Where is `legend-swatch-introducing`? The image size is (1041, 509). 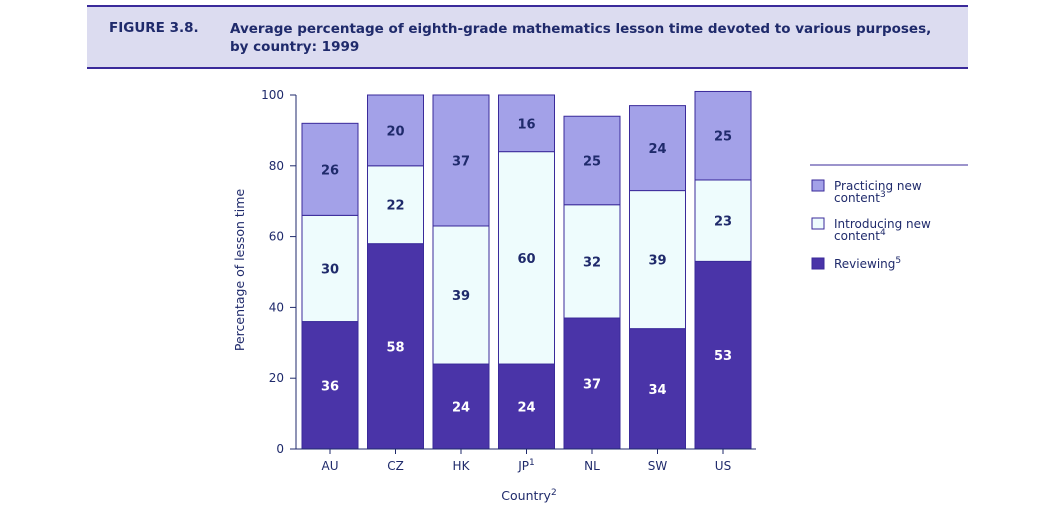 legend-swatch-introducing is located at coordinates (818, 223).